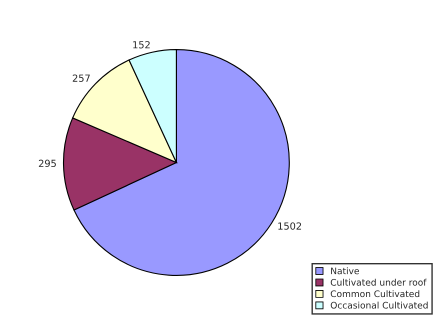 This screenshot has height=325, width=441. Describe the element at coordinates (290, 226) in the screenshot. I see `data-label: 1502` at that location.